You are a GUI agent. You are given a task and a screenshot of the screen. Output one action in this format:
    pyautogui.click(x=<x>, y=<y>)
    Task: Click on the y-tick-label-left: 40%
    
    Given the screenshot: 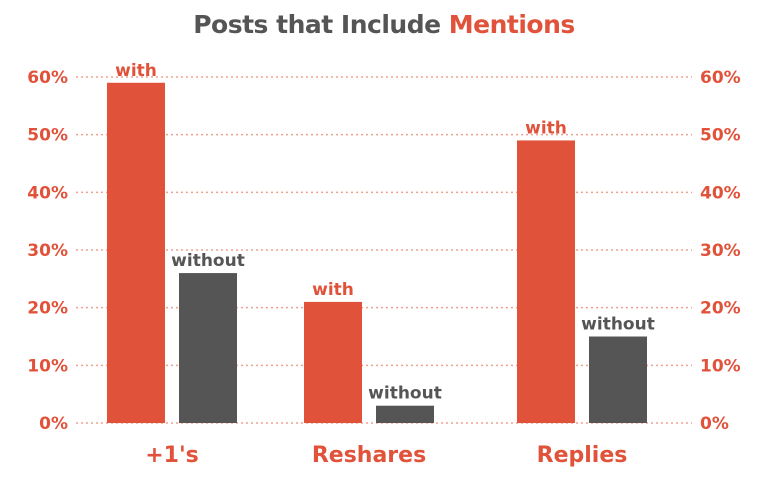 What is the action you would take?
    pyautogui.click(x=47, y=193)
    